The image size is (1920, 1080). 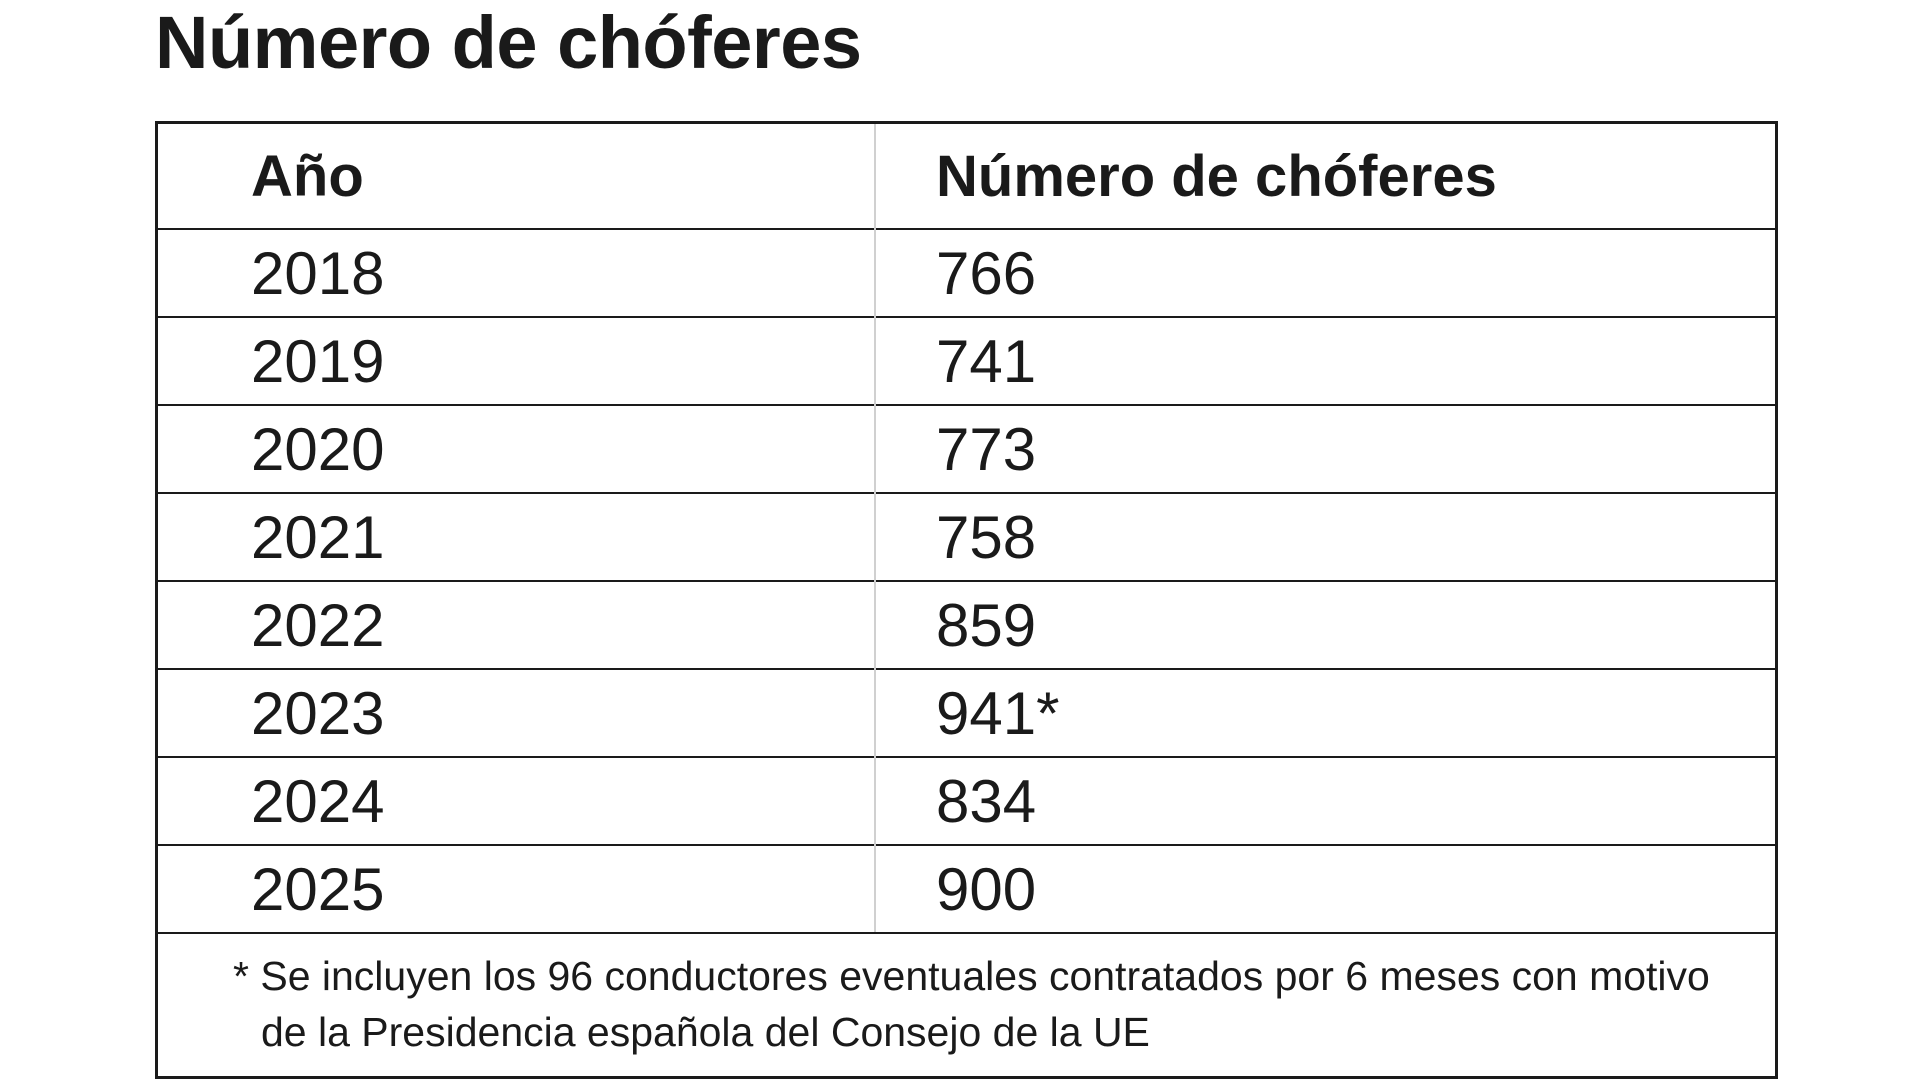 What do you see at coordinates (517, 624) in the screenshot?
I see `year-cell: 2022` at bounding box center [517, 624].